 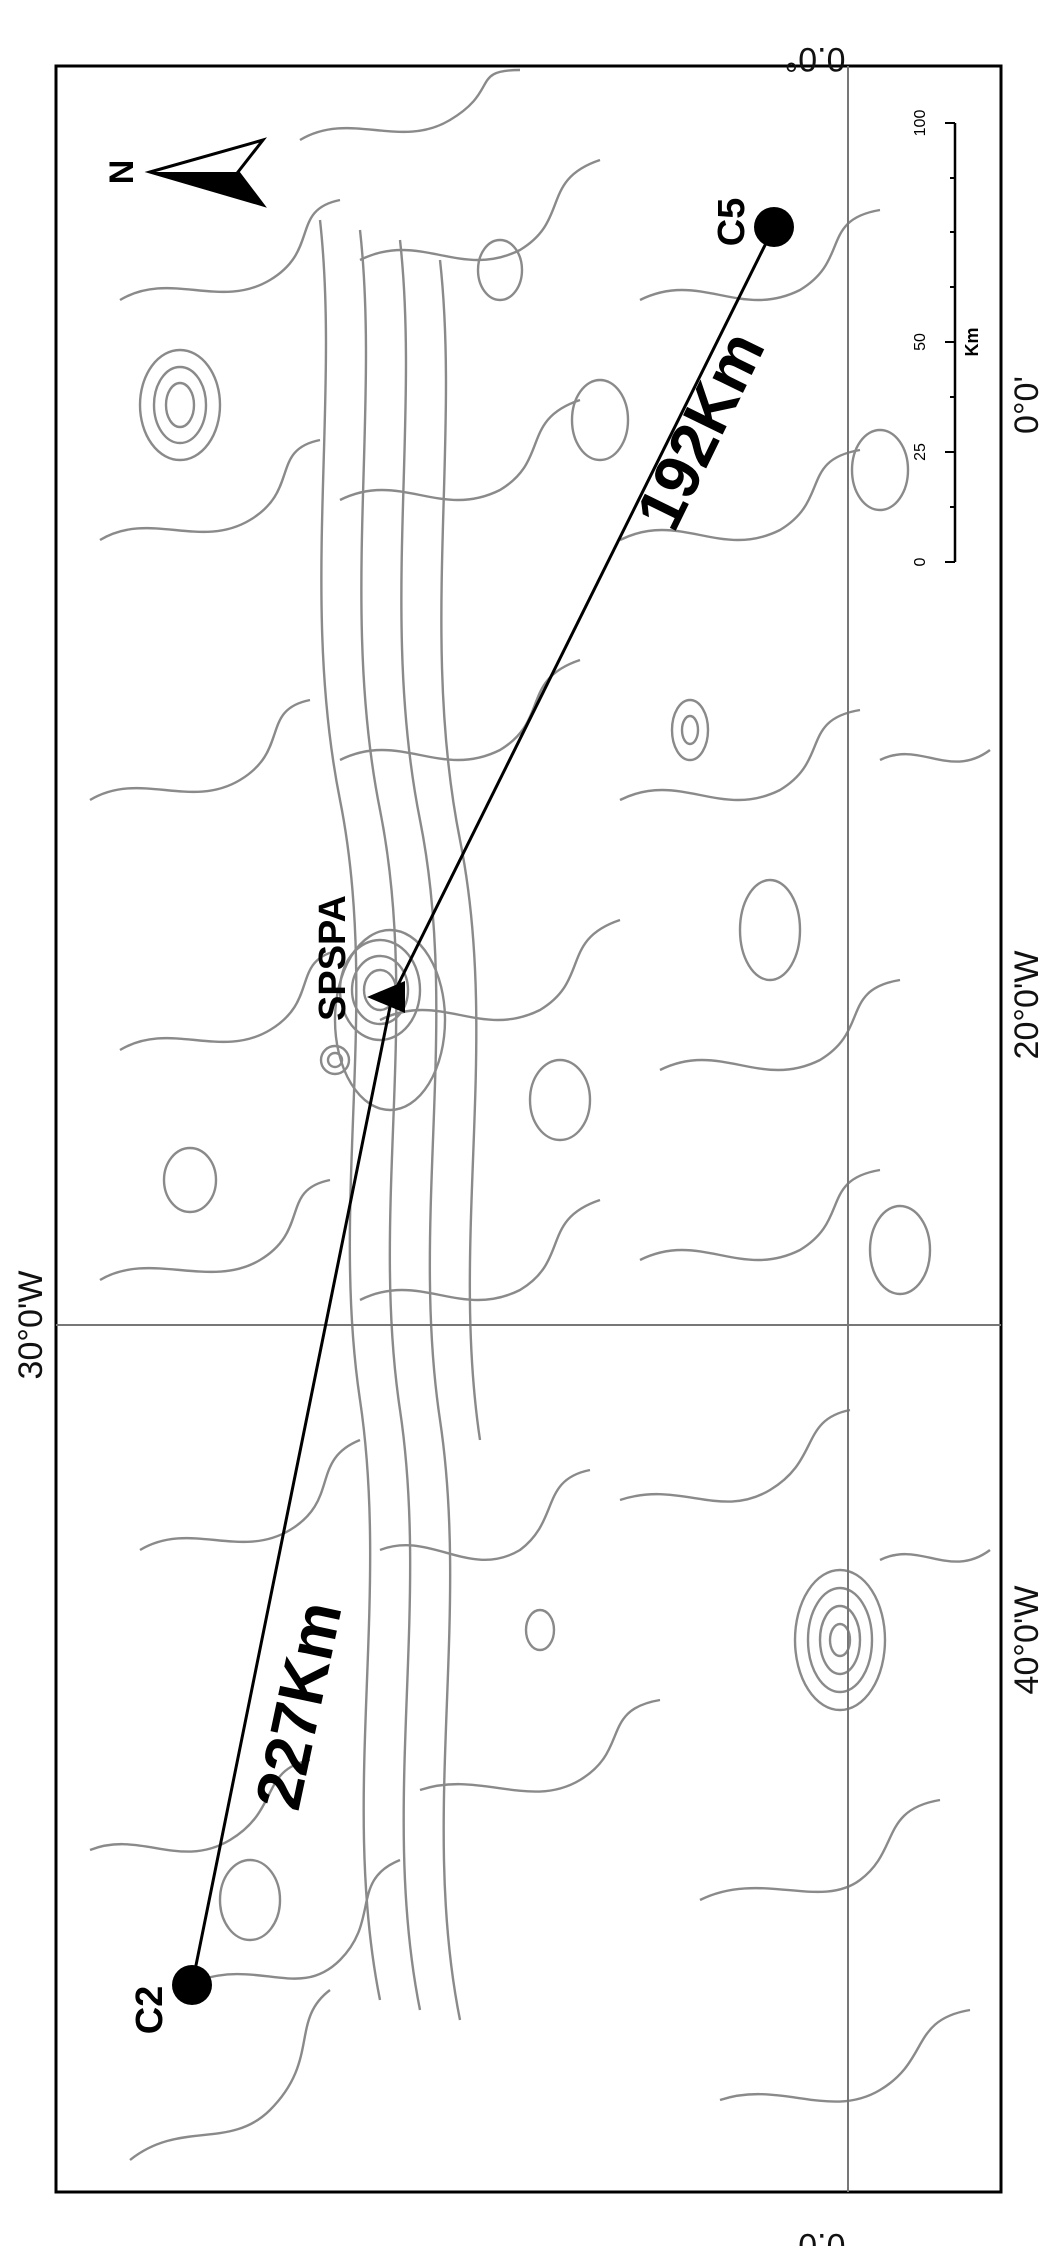 I want to click on lat-label-top: 0.0°, so click(x=815, y=59).